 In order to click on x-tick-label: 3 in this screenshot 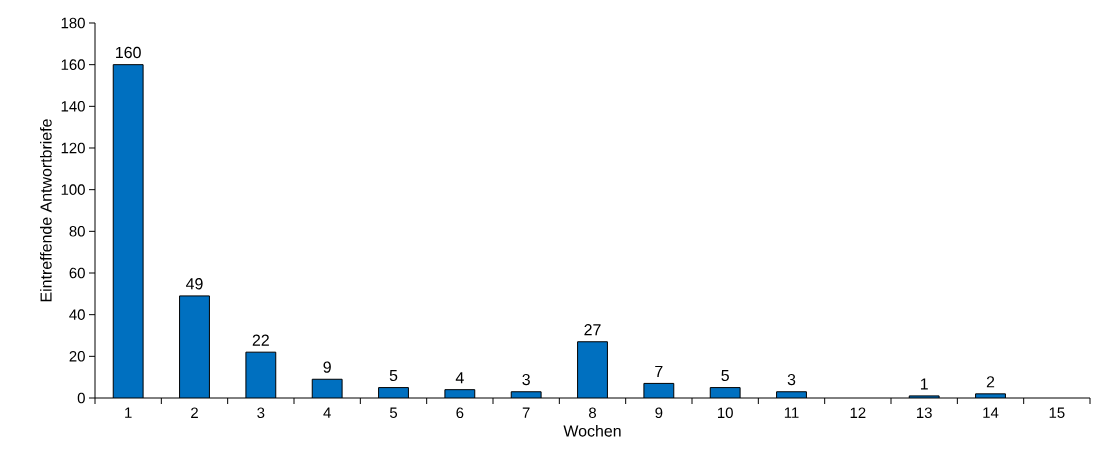, I will do `click(261, 413)`.